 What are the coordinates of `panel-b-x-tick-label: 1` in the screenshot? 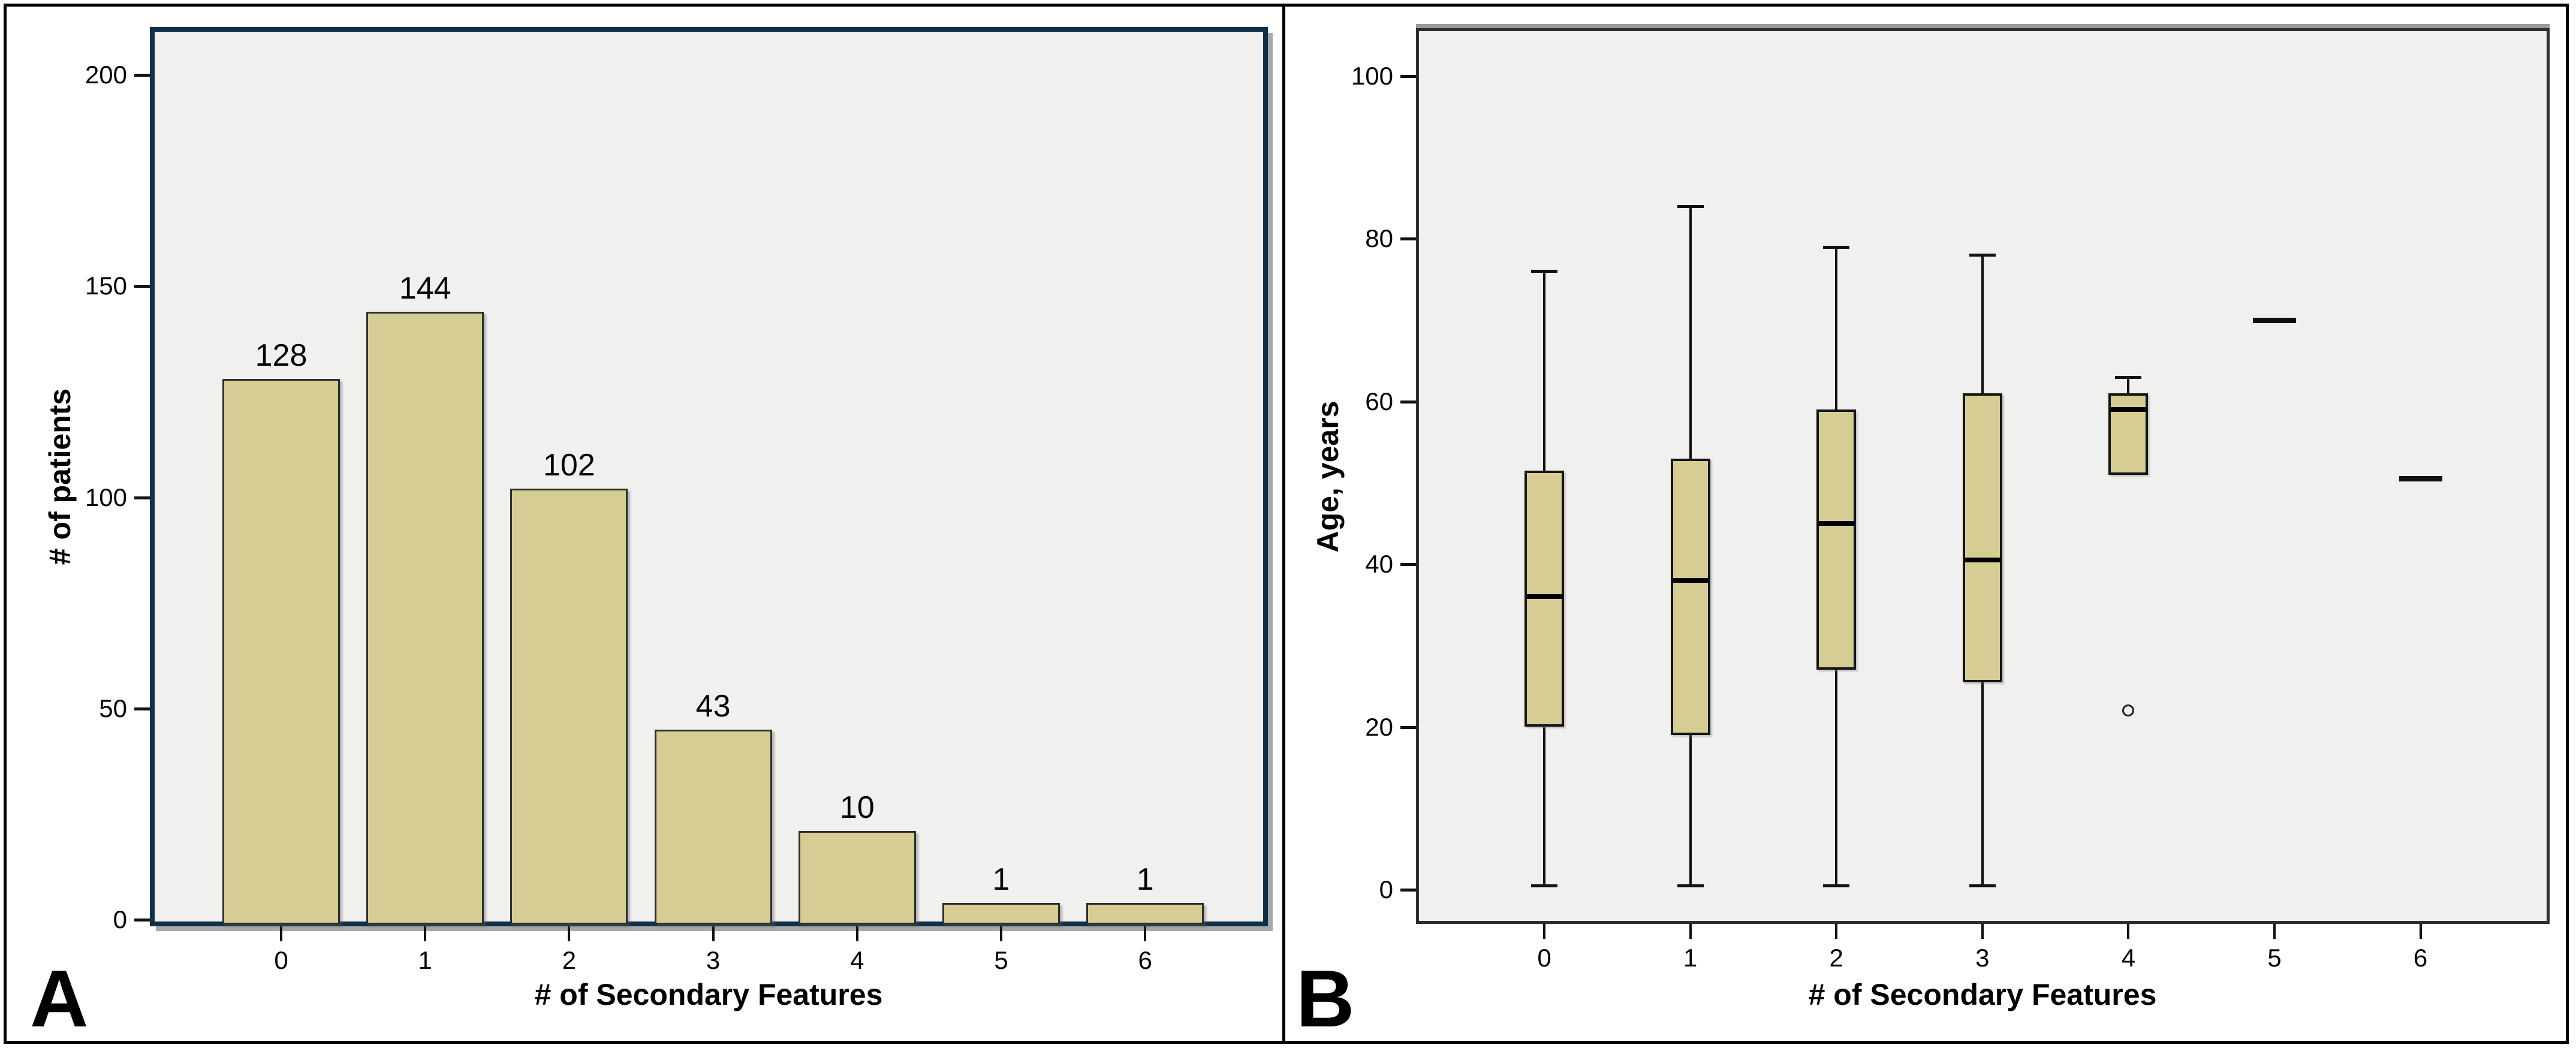 It's located at (1690, 958).